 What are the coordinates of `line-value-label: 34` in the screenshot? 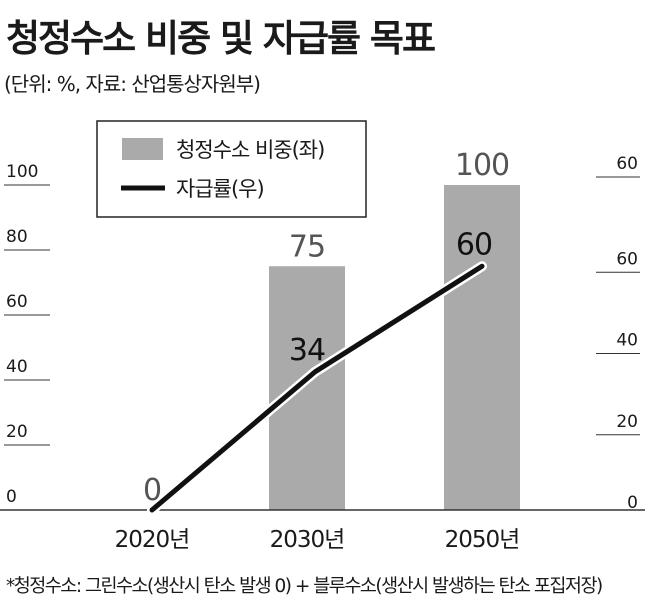 It's located at (307, 350).